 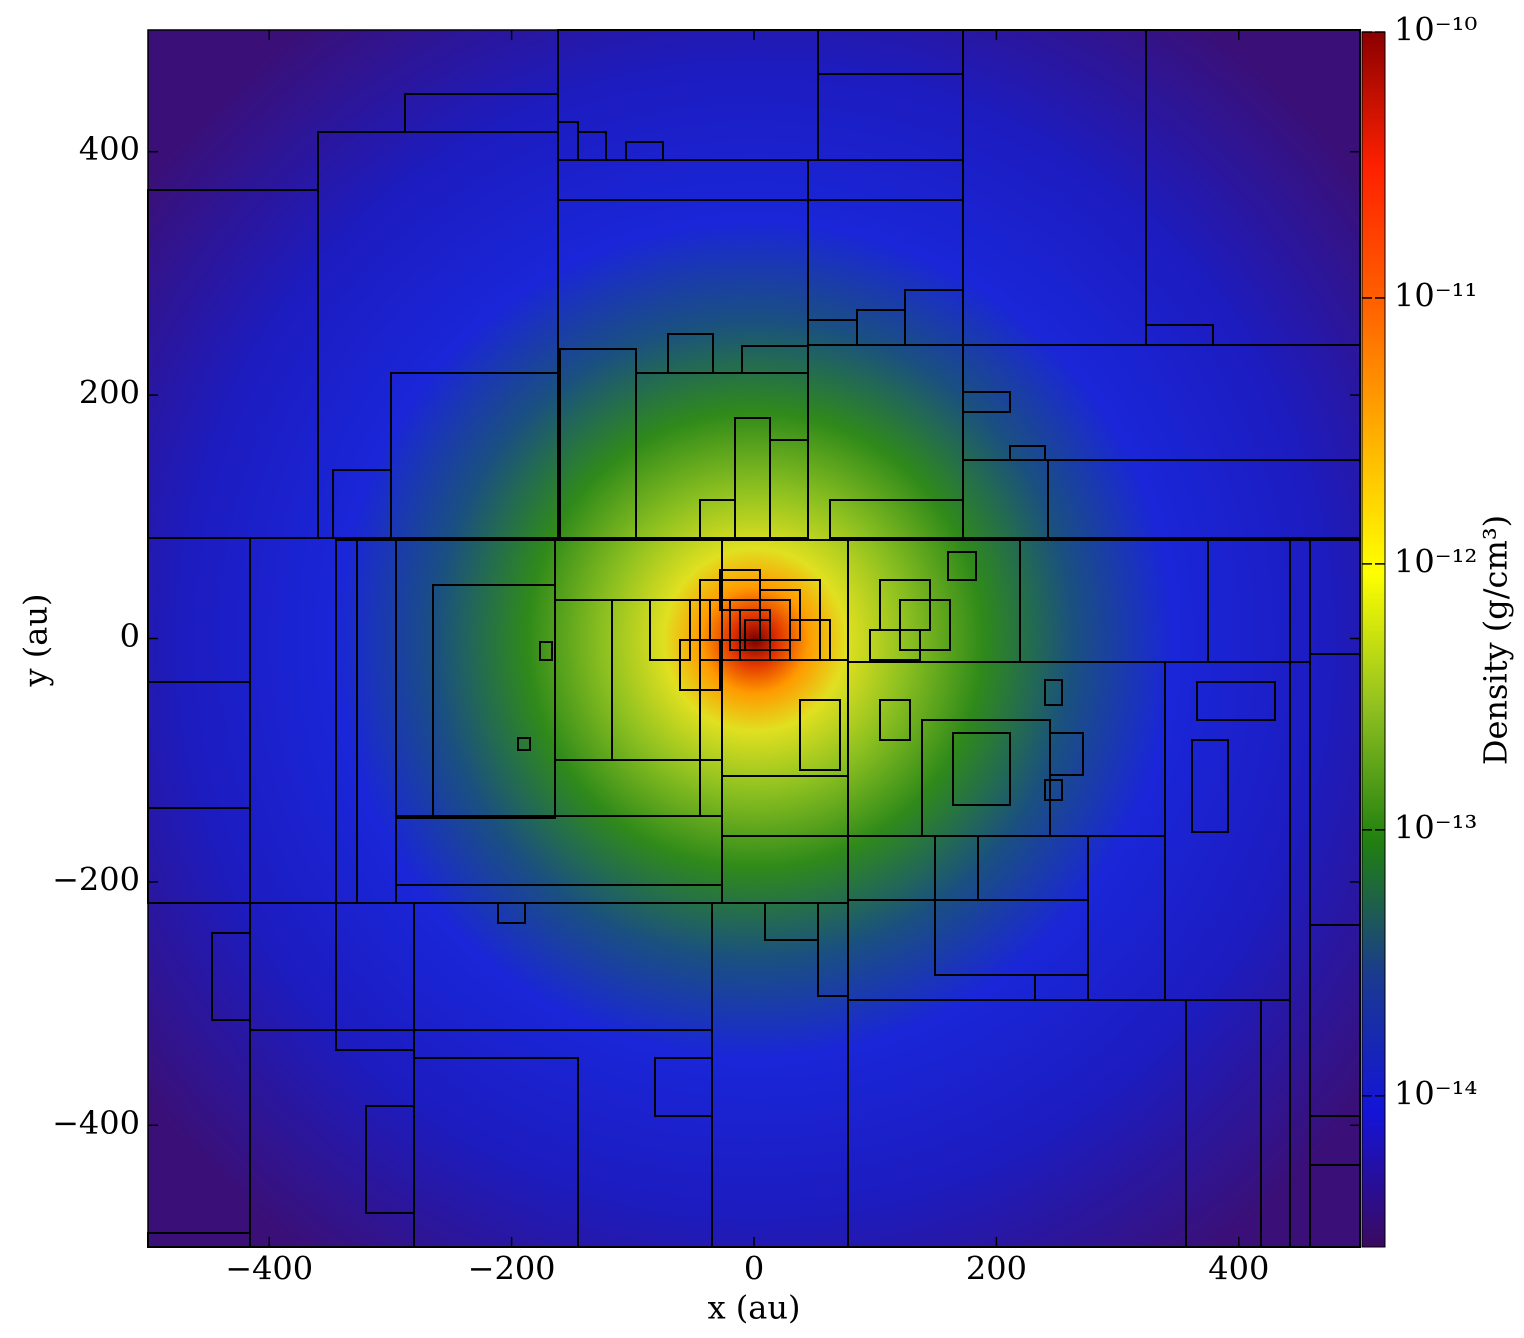 I want to click on x-tick-label: 400, so click(x=1238, y=1269).